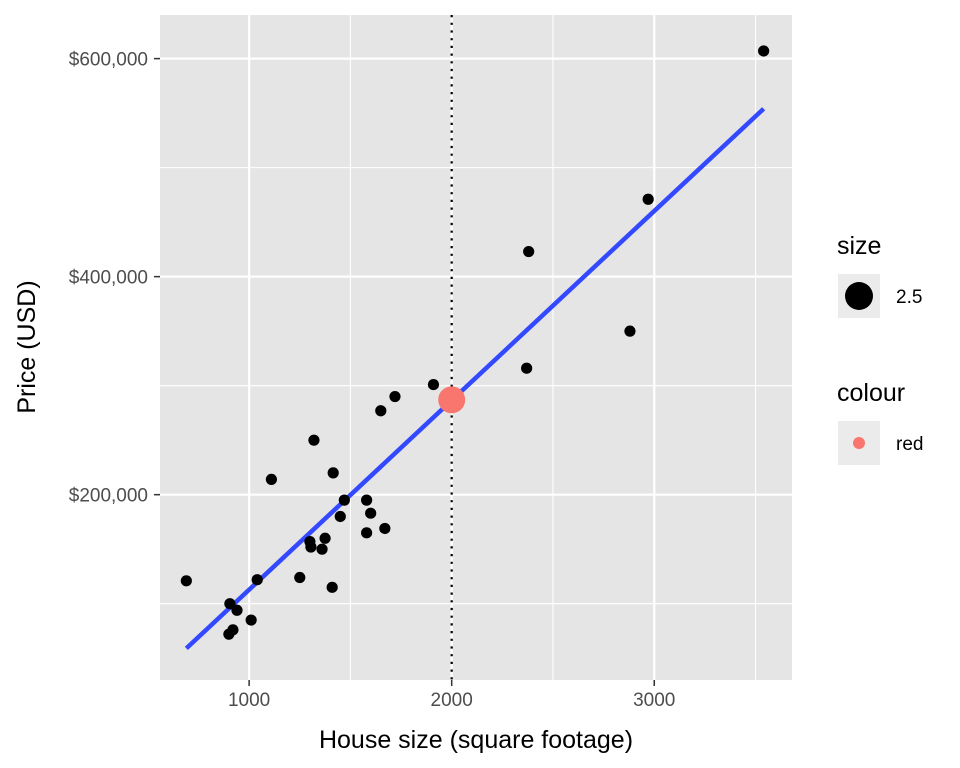 This screenshot has width=960, height=768. What do you see at coordinates (249, 700) in the screenshot?
I see `x-tick-label: 1000` at bounding box center [249, 700].